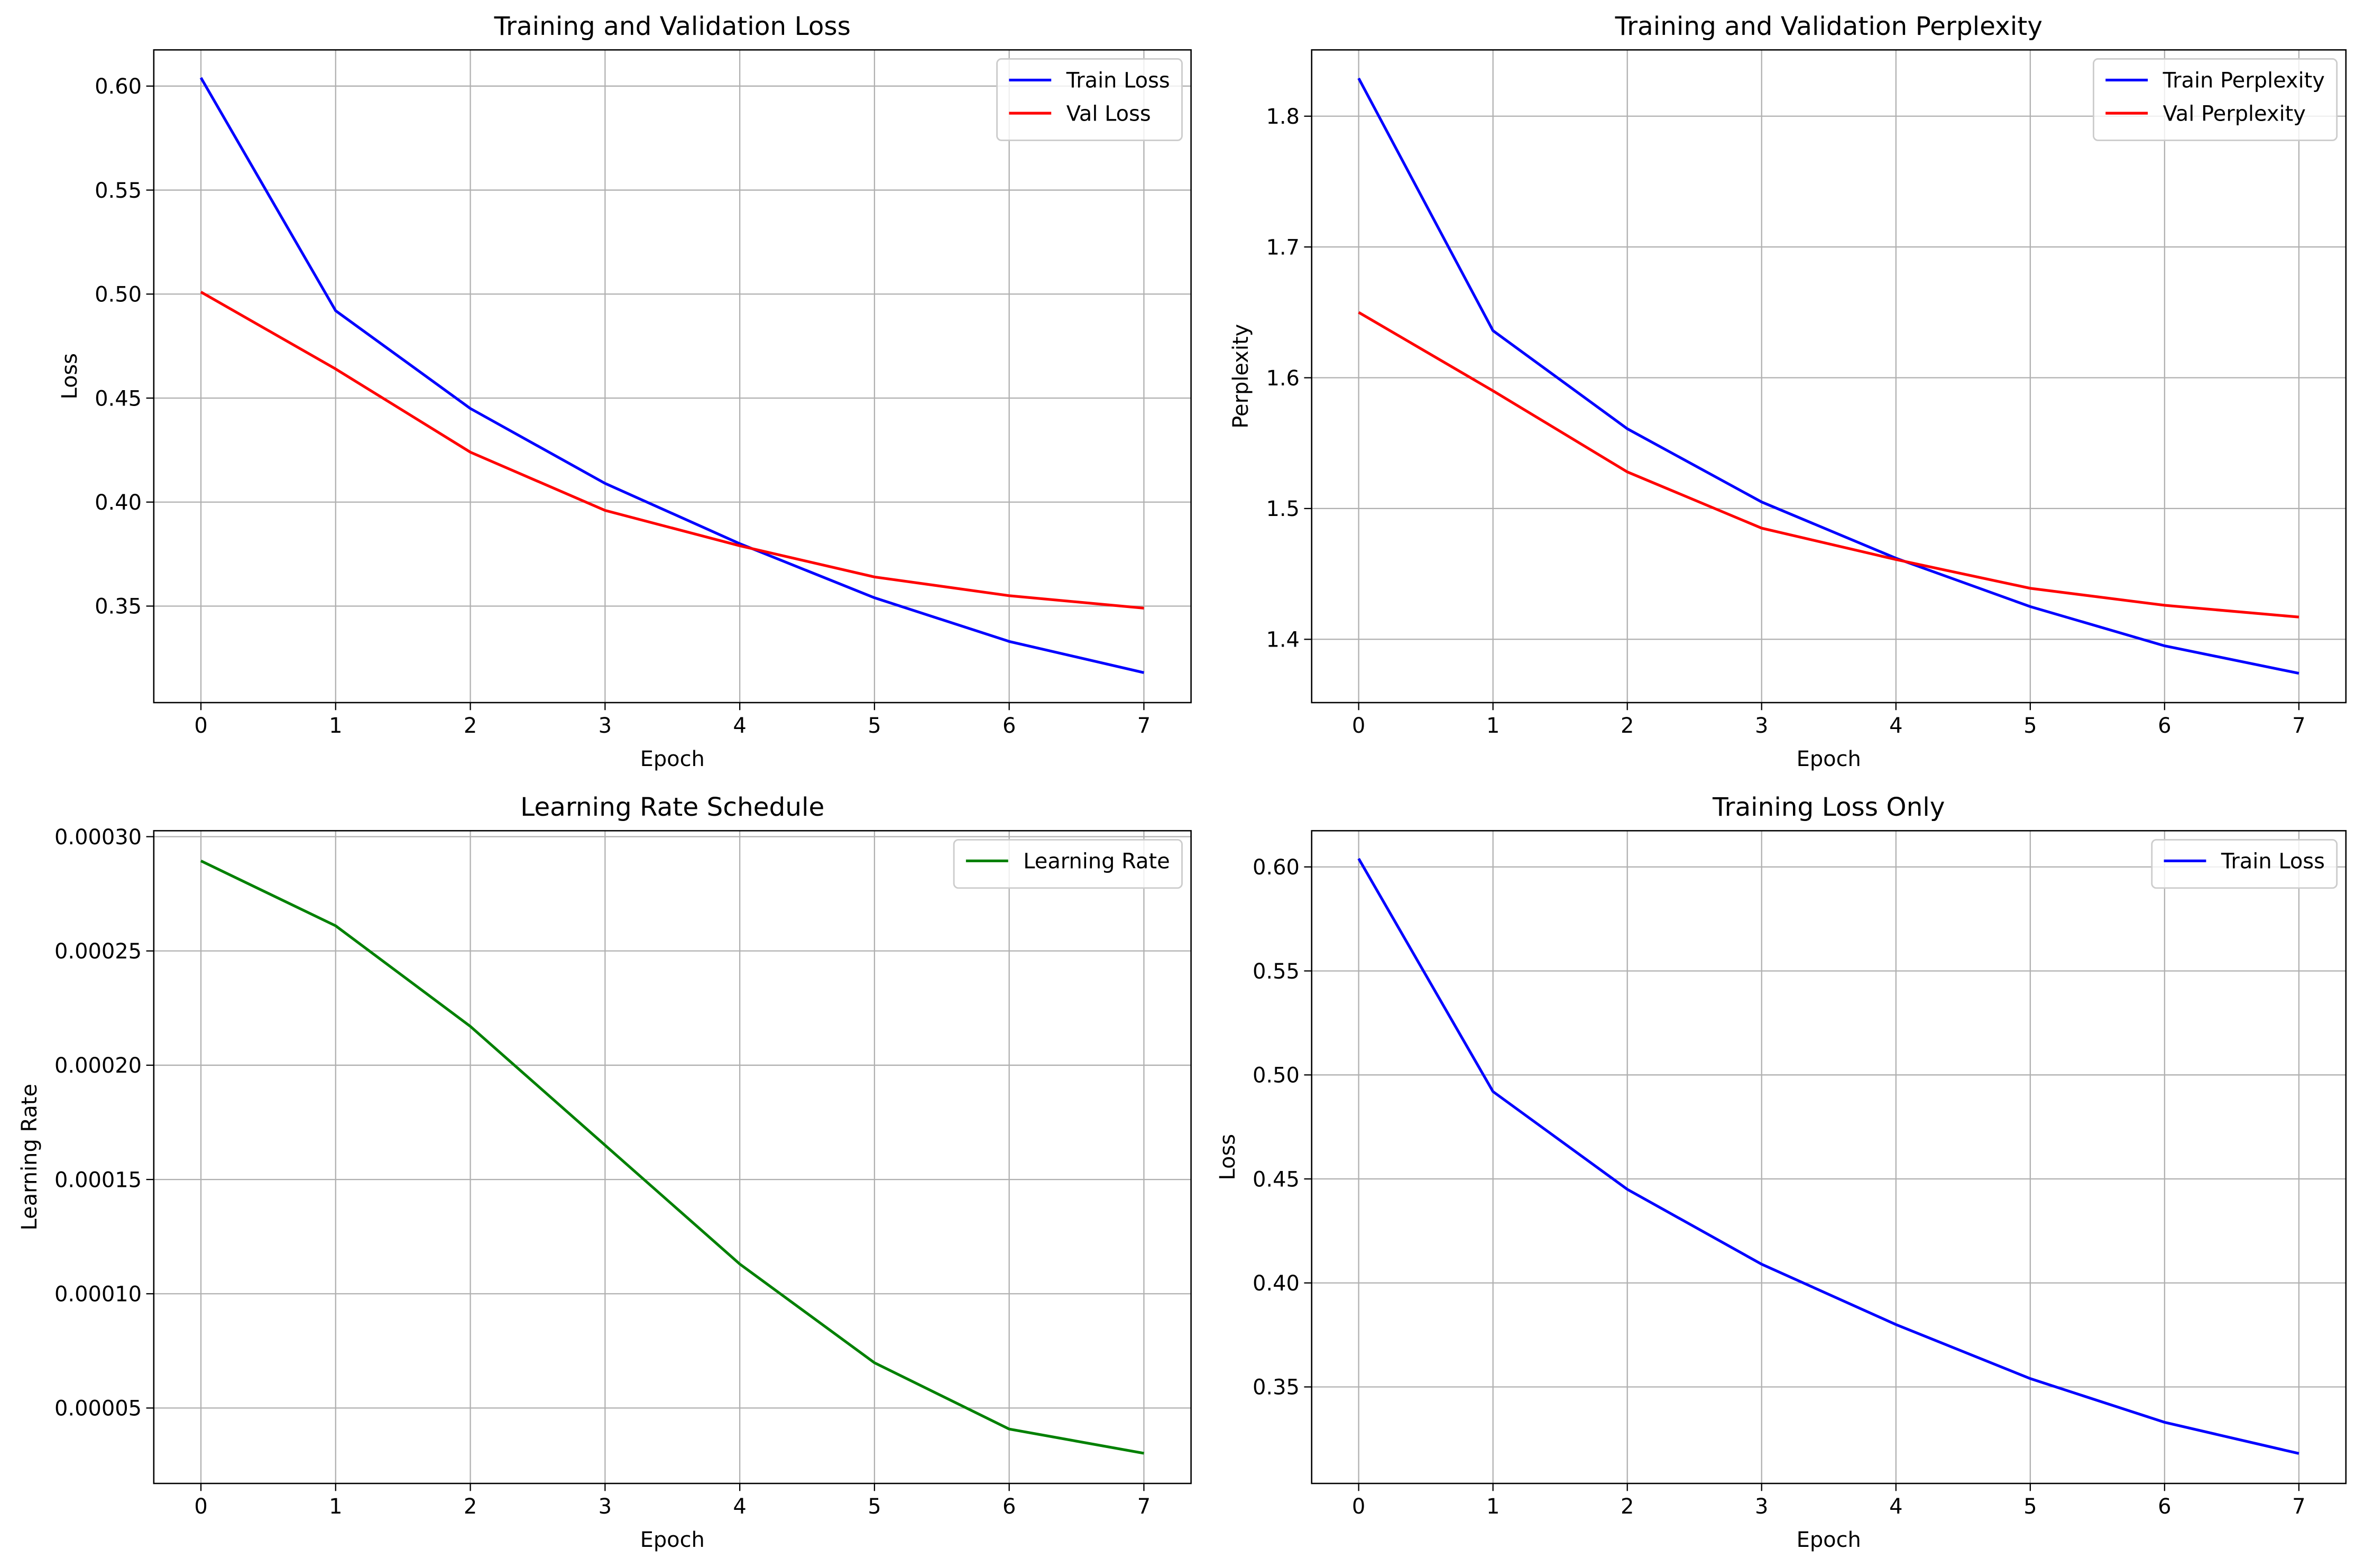  What do you see at coordinates (1241, 376) in the screenshot?
I see `y-axis-label: Perplexity` at bounding box center [1241, 376].